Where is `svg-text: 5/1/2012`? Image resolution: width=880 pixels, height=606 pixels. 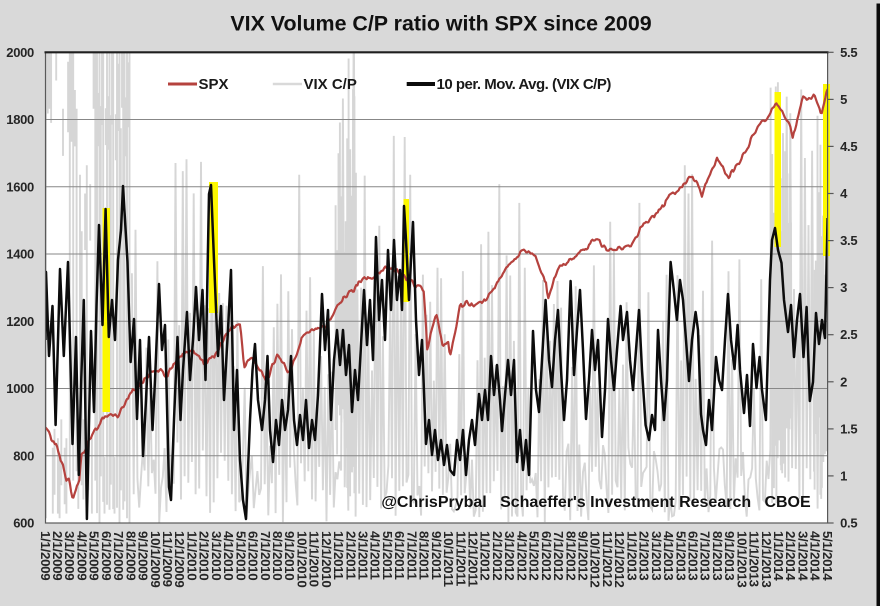 svg-text: 5/1/2012 is located at coordinates (534, 555).